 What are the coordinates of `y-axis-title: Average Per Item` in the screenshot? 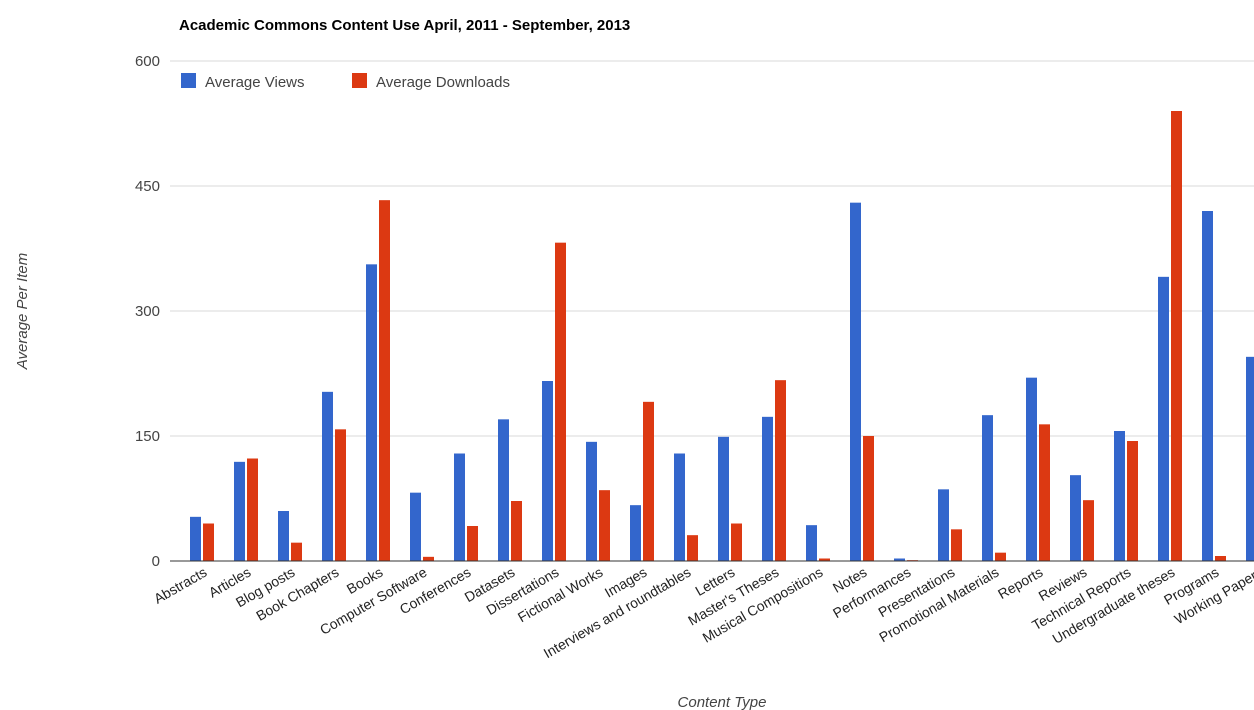 It's located at (22, 311).